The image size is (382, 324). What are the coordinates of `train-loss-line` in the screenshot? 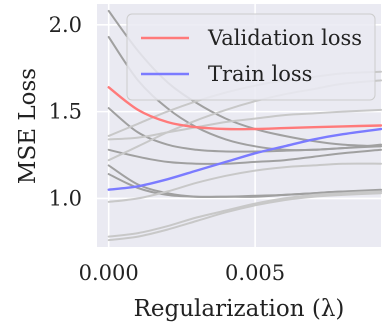 It's located at (244, 159).